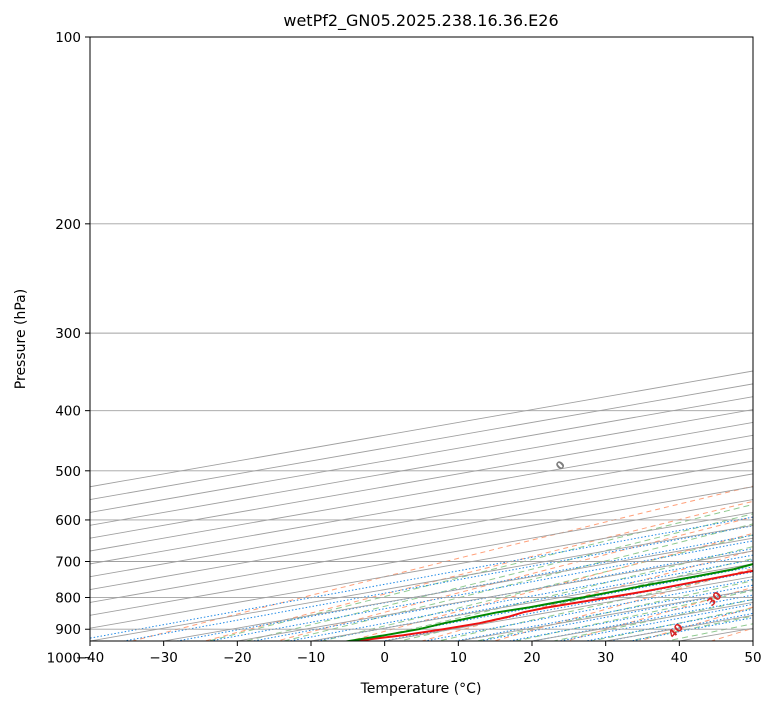 This screenshot has height=708, width=775. I want to click on x-tick-label: 0, so click(384, 658).